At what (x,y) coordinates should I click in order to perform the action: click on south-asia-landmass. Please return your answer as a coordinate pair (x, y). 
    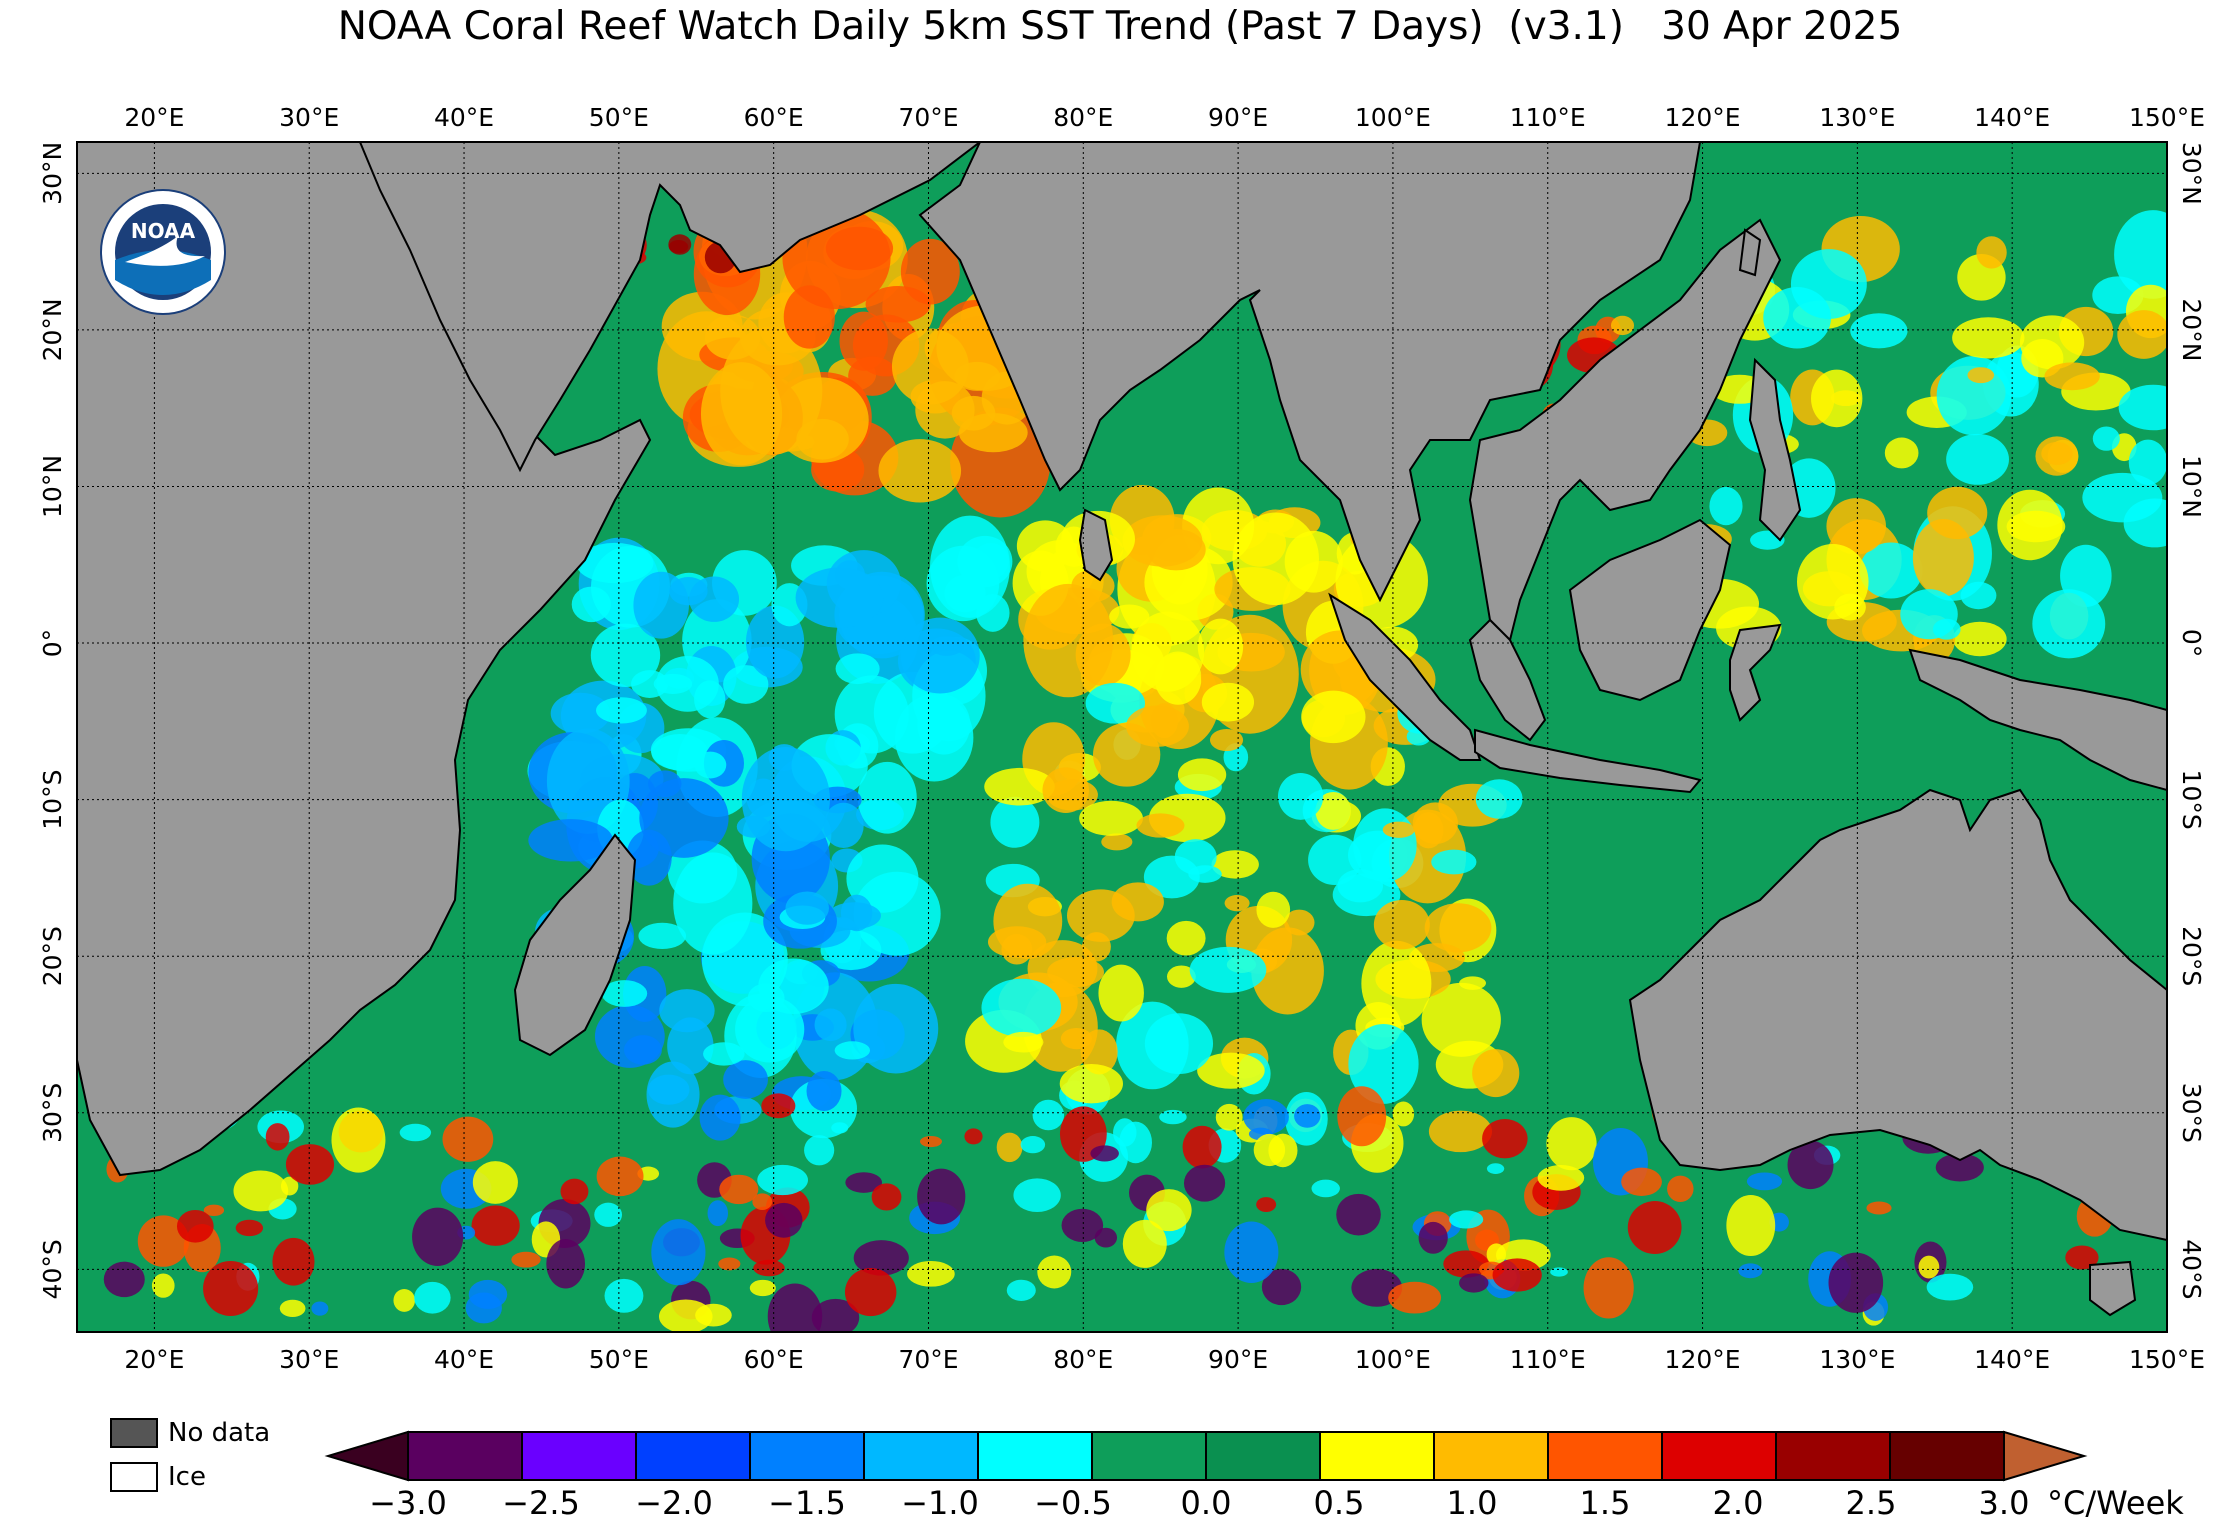
    Looking at the image, I should click on (1310, 372).